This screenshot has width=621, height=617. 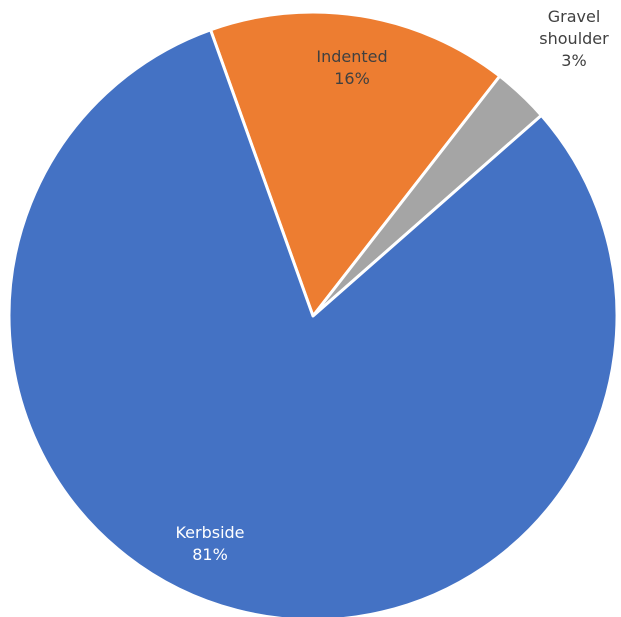 I want to click on pie-label-gravel-shoulder: Gravel shoulder 3%, so click(x=574, y=38).